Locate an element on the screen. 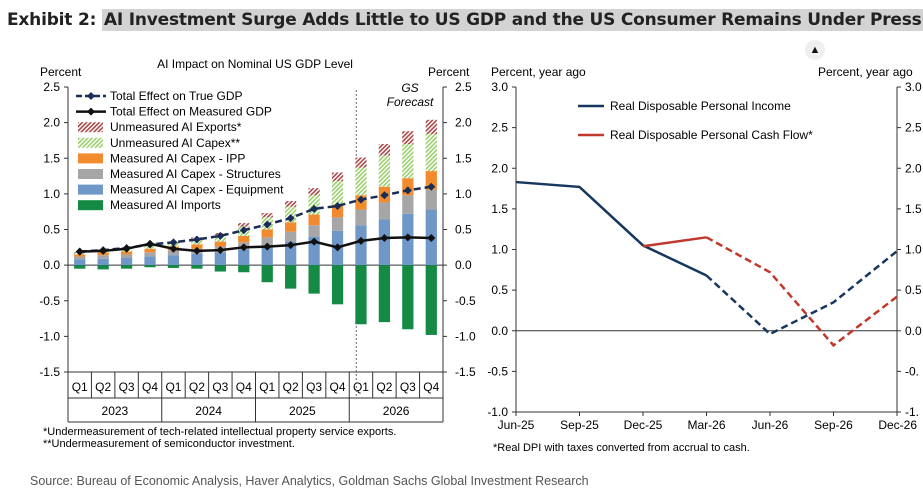 The image size is (923, 499). left-y2-tick-label: 1.0 is located at coordinates (463, 194).